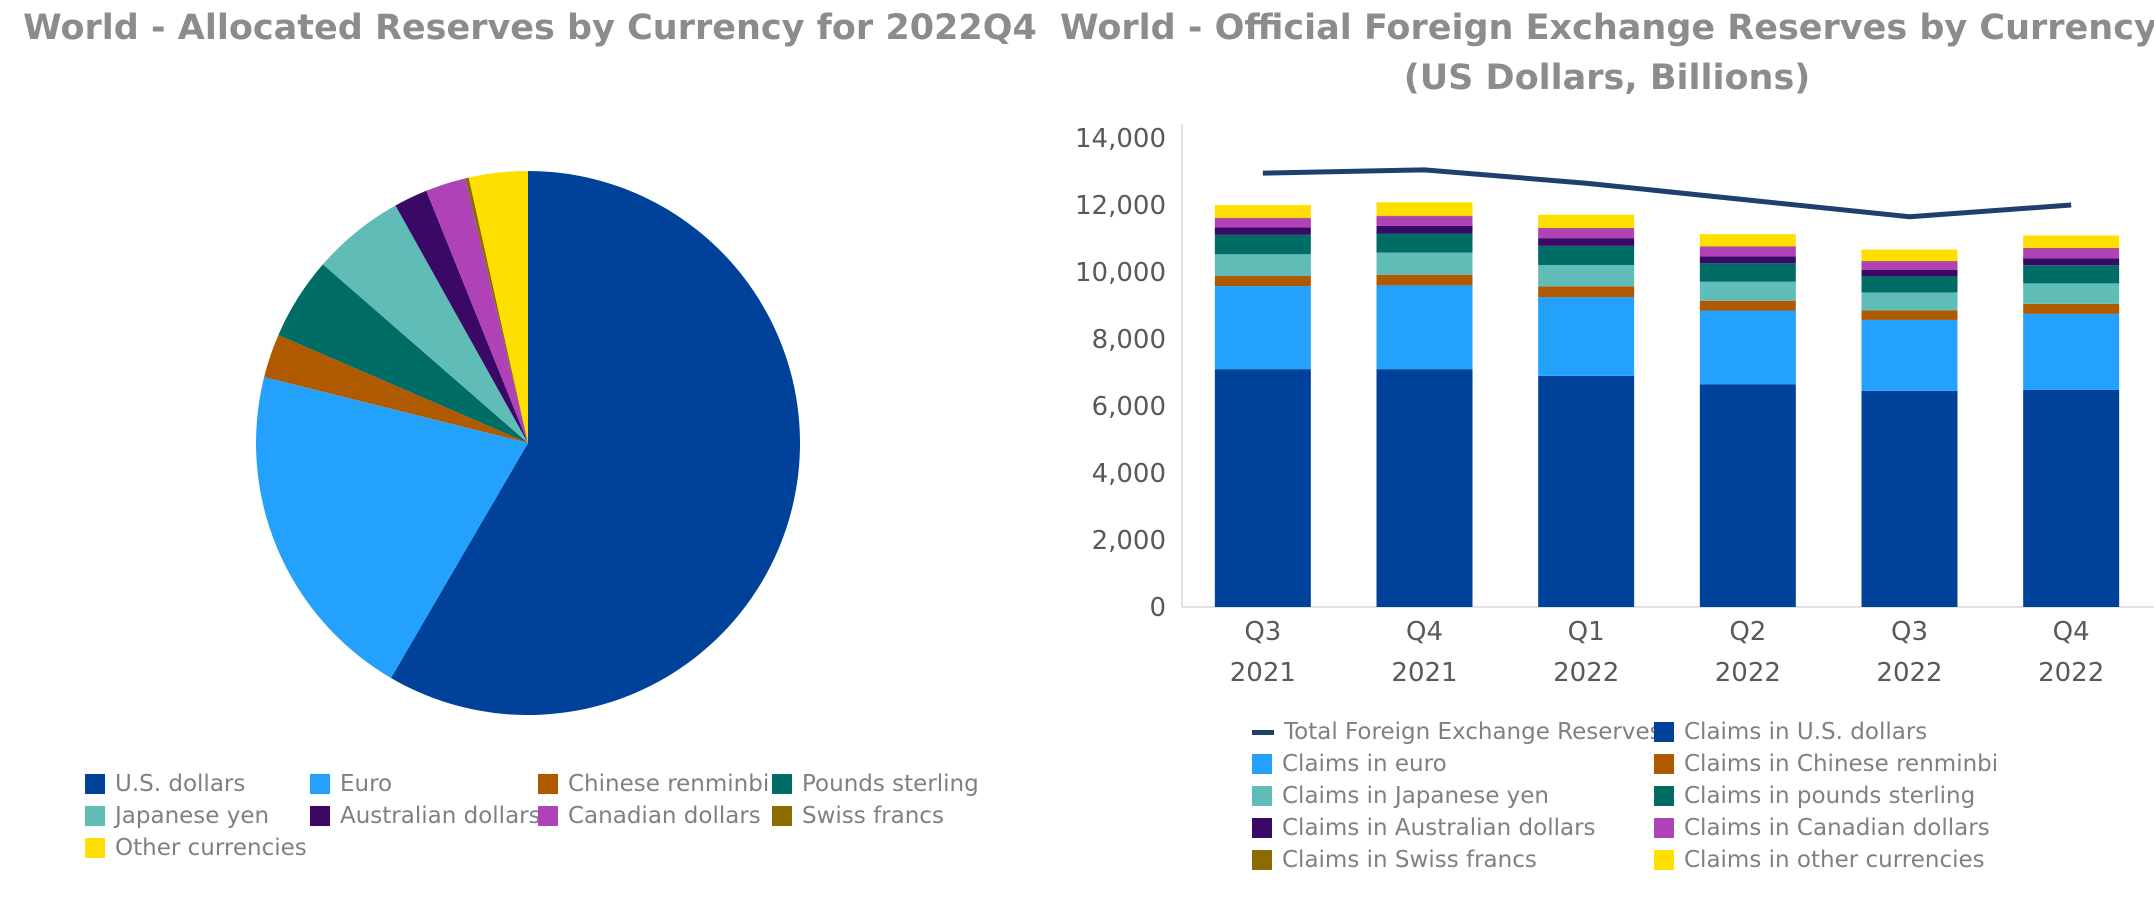  I want to click on bar-legend-item-claims-in-pounds-sterling: Claims in pounds sterling, so click(1814, 796).